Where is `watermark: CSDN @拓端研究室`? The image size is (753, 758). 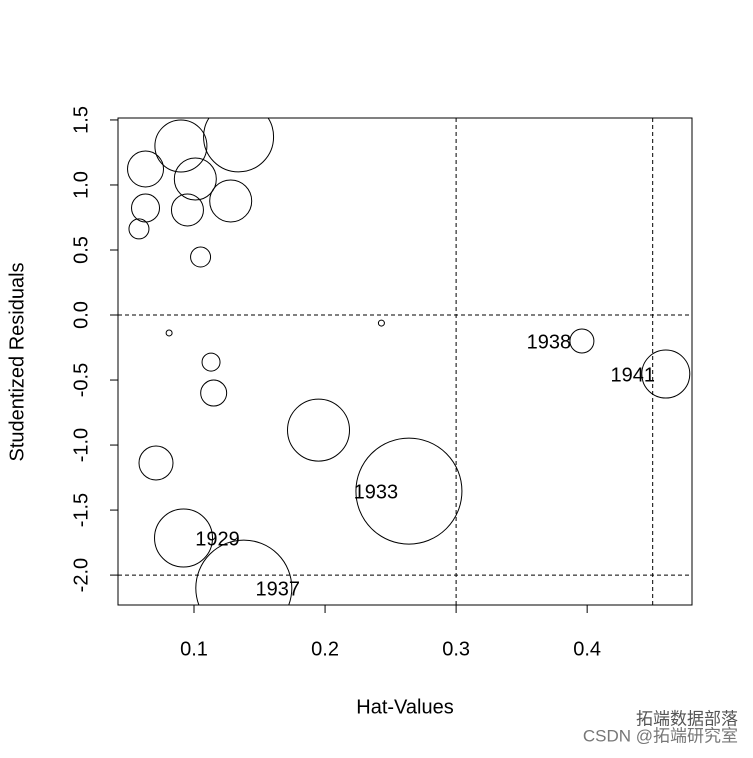
watermark: CSDN @拓端研究室 is located at coordinates (660, 735).